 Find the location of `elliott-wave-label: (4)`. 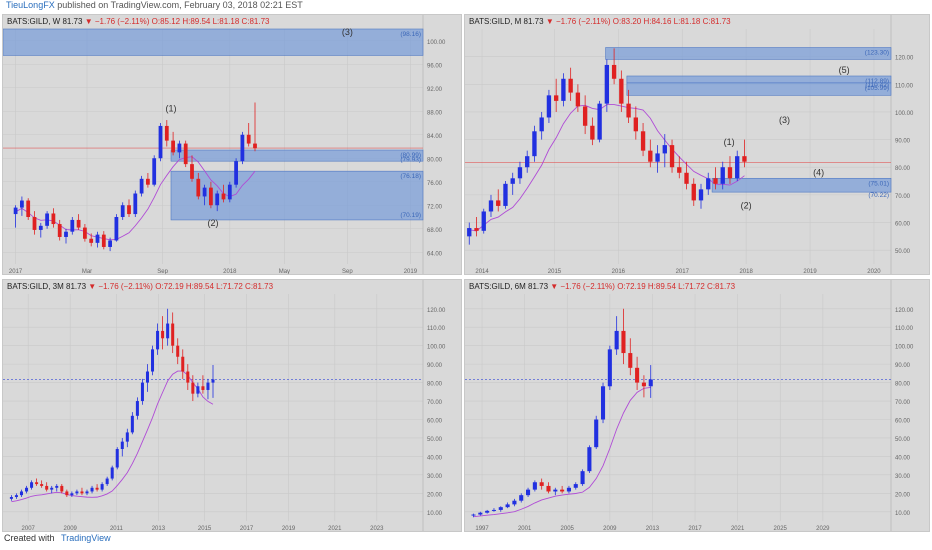

elliott-wave-label: (4) is located at coordinates (818, 173).